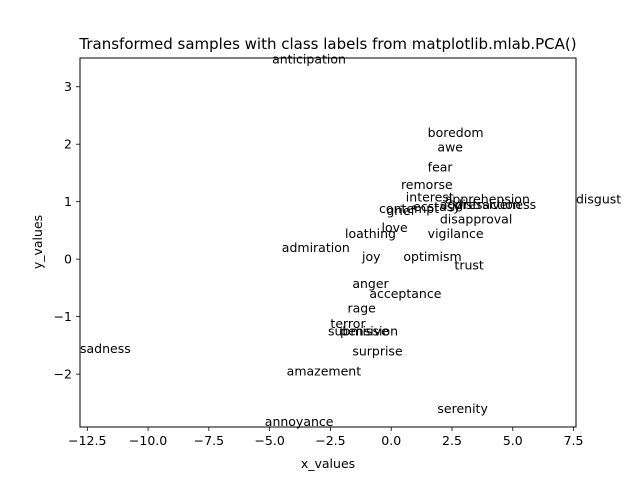 The image size is (640, 480). Describe the element at coordinates (148, 440) in the screenshot. I see `x-tick-label: −10.0` at that location.